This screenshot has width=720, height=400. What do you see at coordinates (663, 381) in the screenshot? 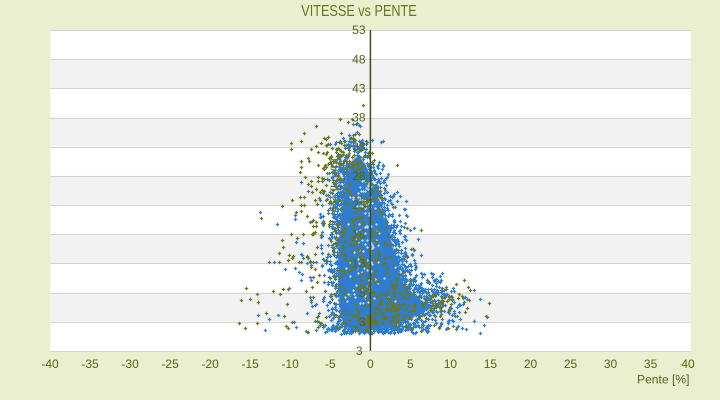
I see `svg-text: Pente [%]` at bounding box center [663, 381].